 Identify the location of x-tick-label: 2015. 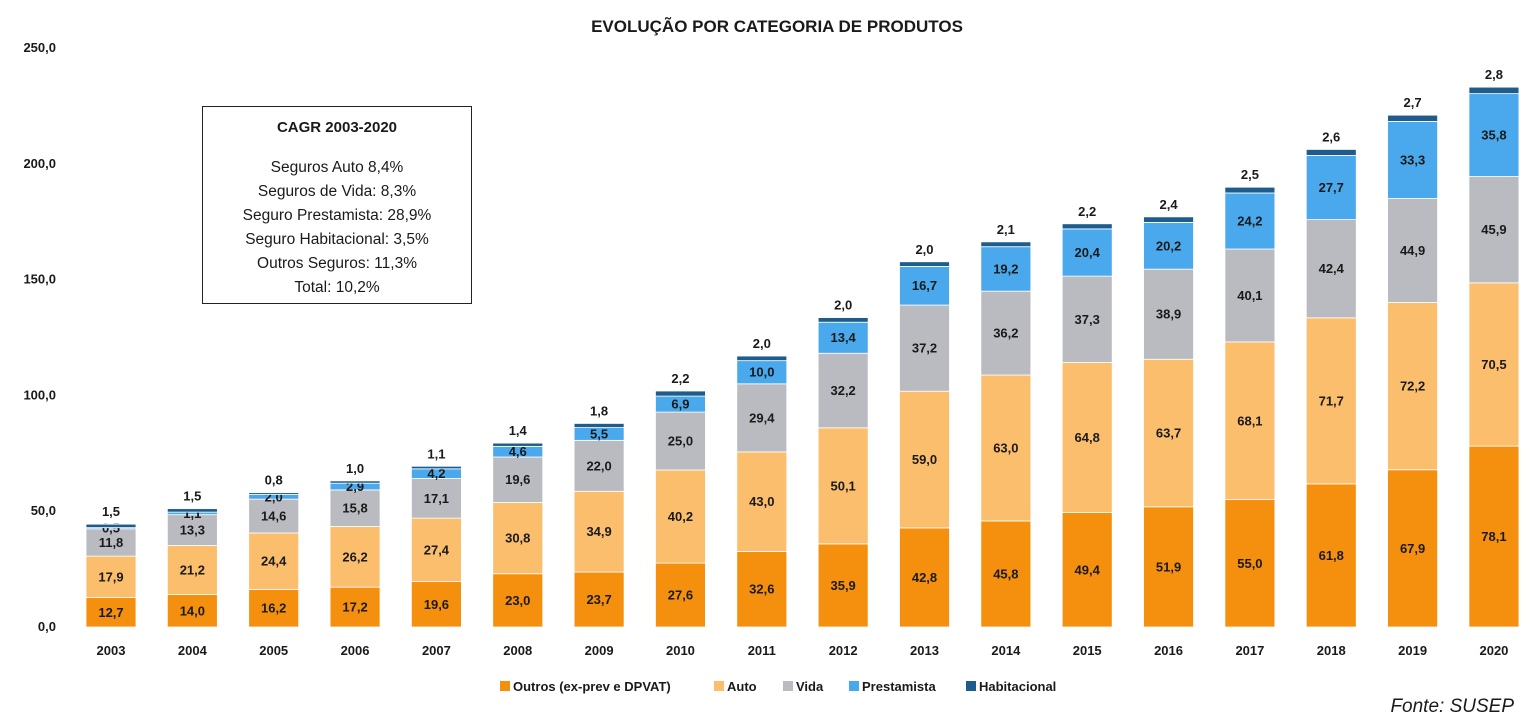
(1087, 650).